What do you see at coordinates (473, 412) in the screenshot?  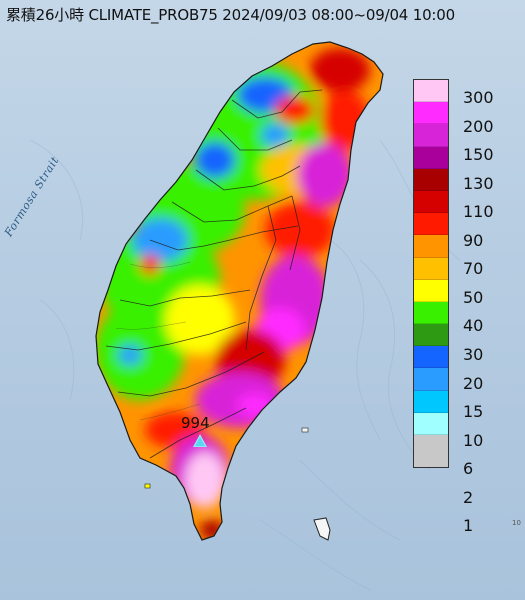 I see `legend-label: 15` at bounding box center [473, 412].